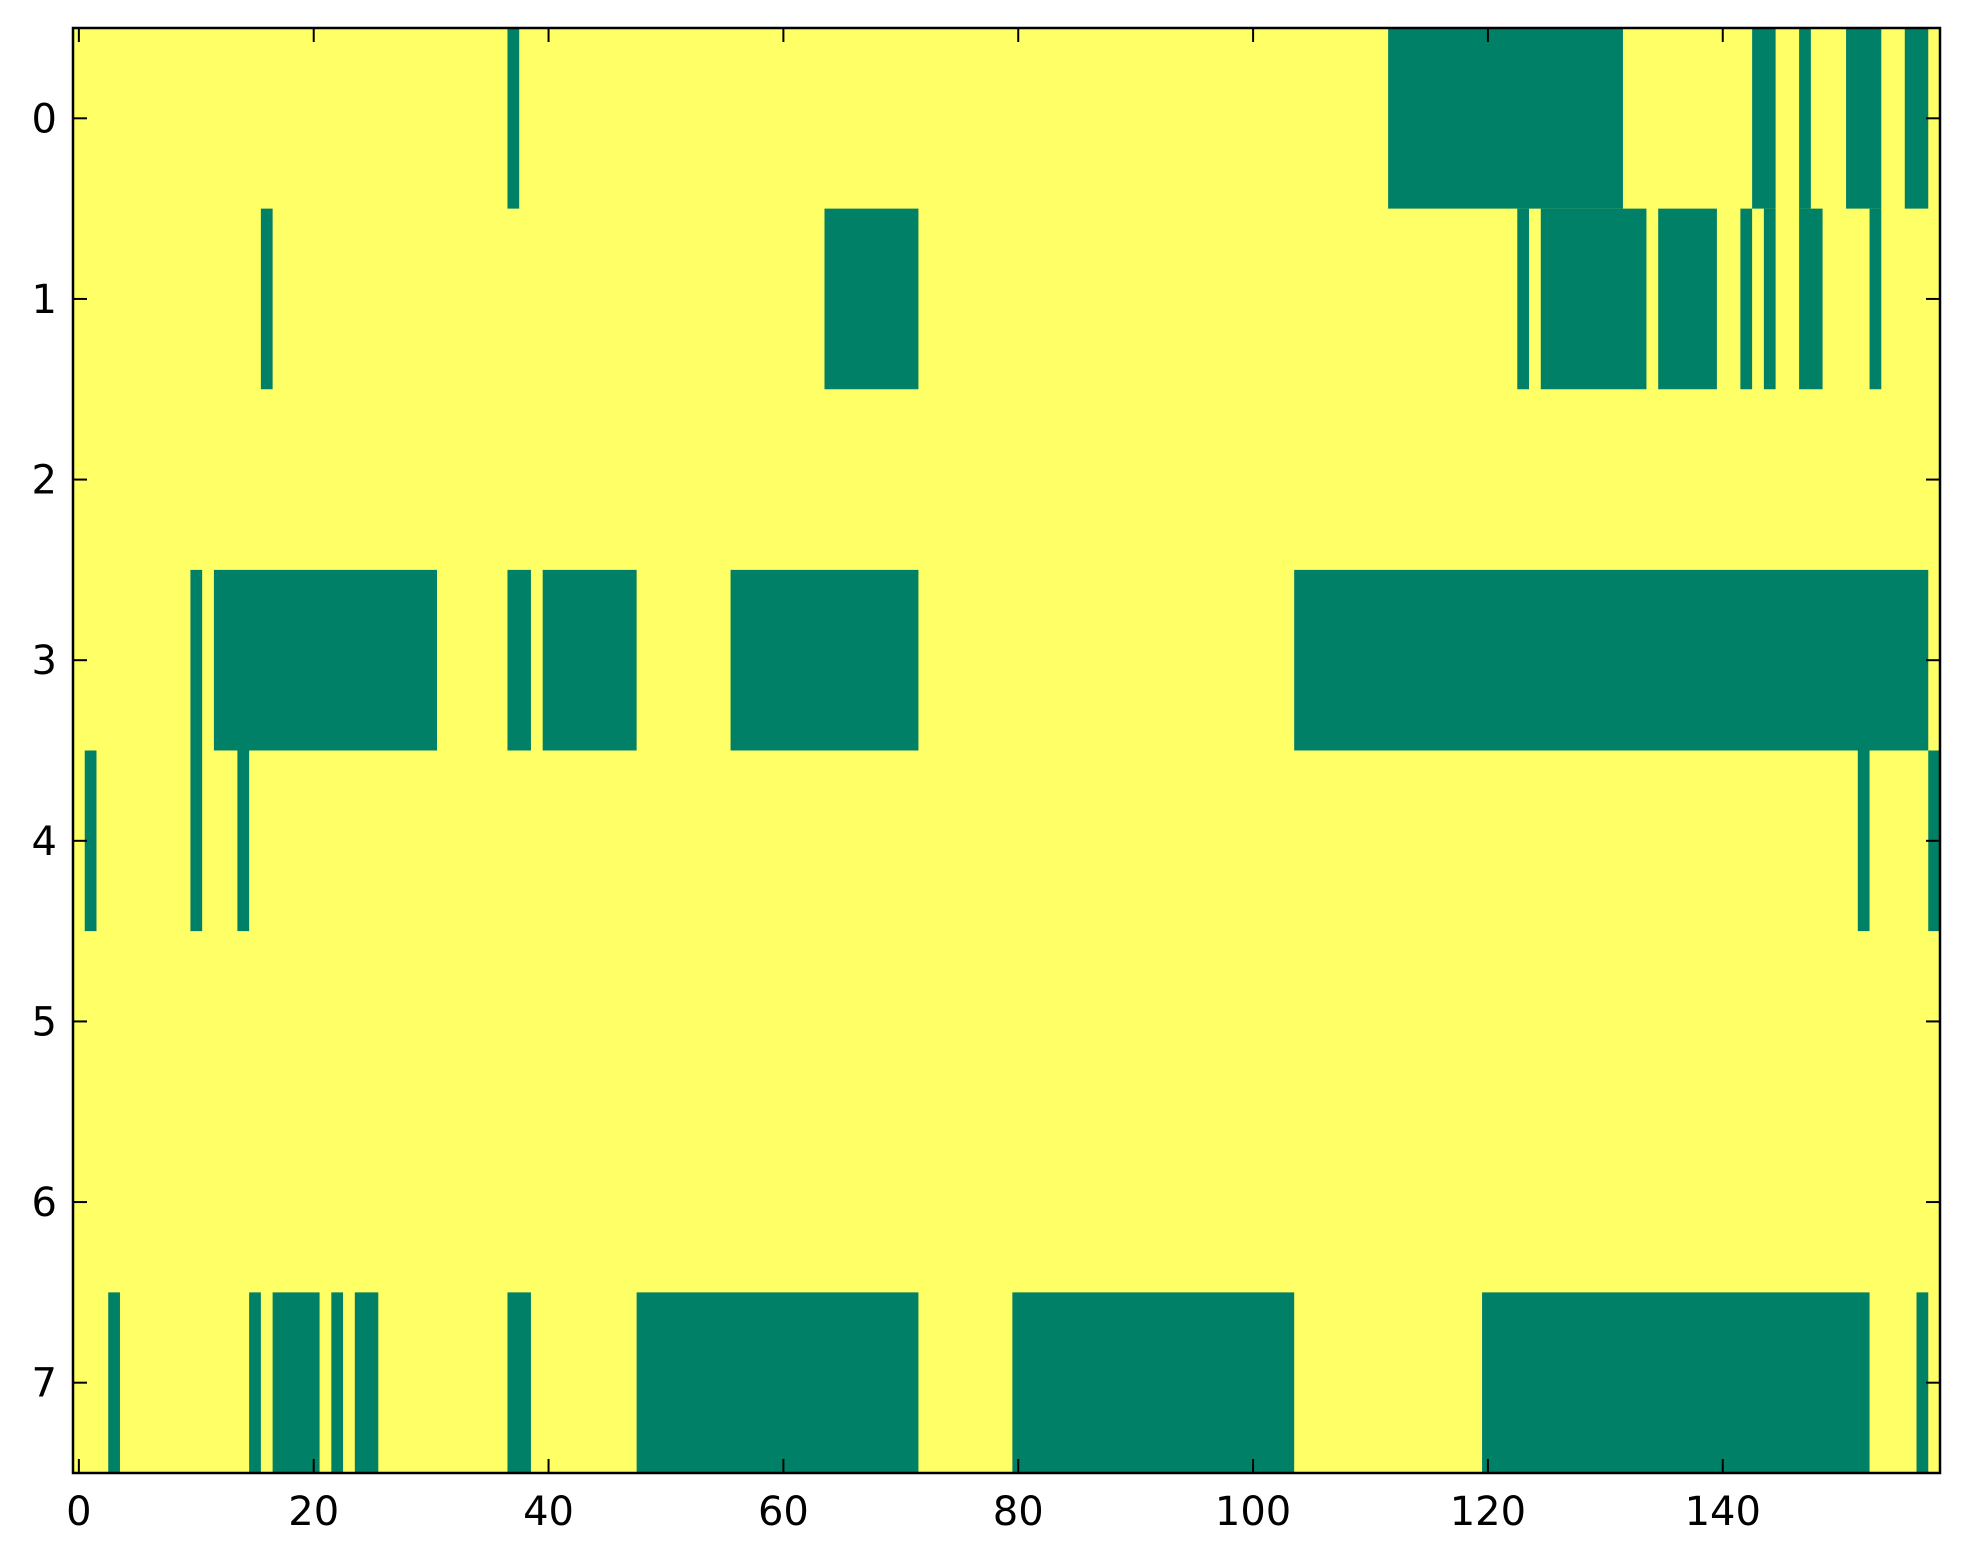 This screenshot has height=1564, width=1963. I want to click on y-tick-label: 1, so click(44, 300).